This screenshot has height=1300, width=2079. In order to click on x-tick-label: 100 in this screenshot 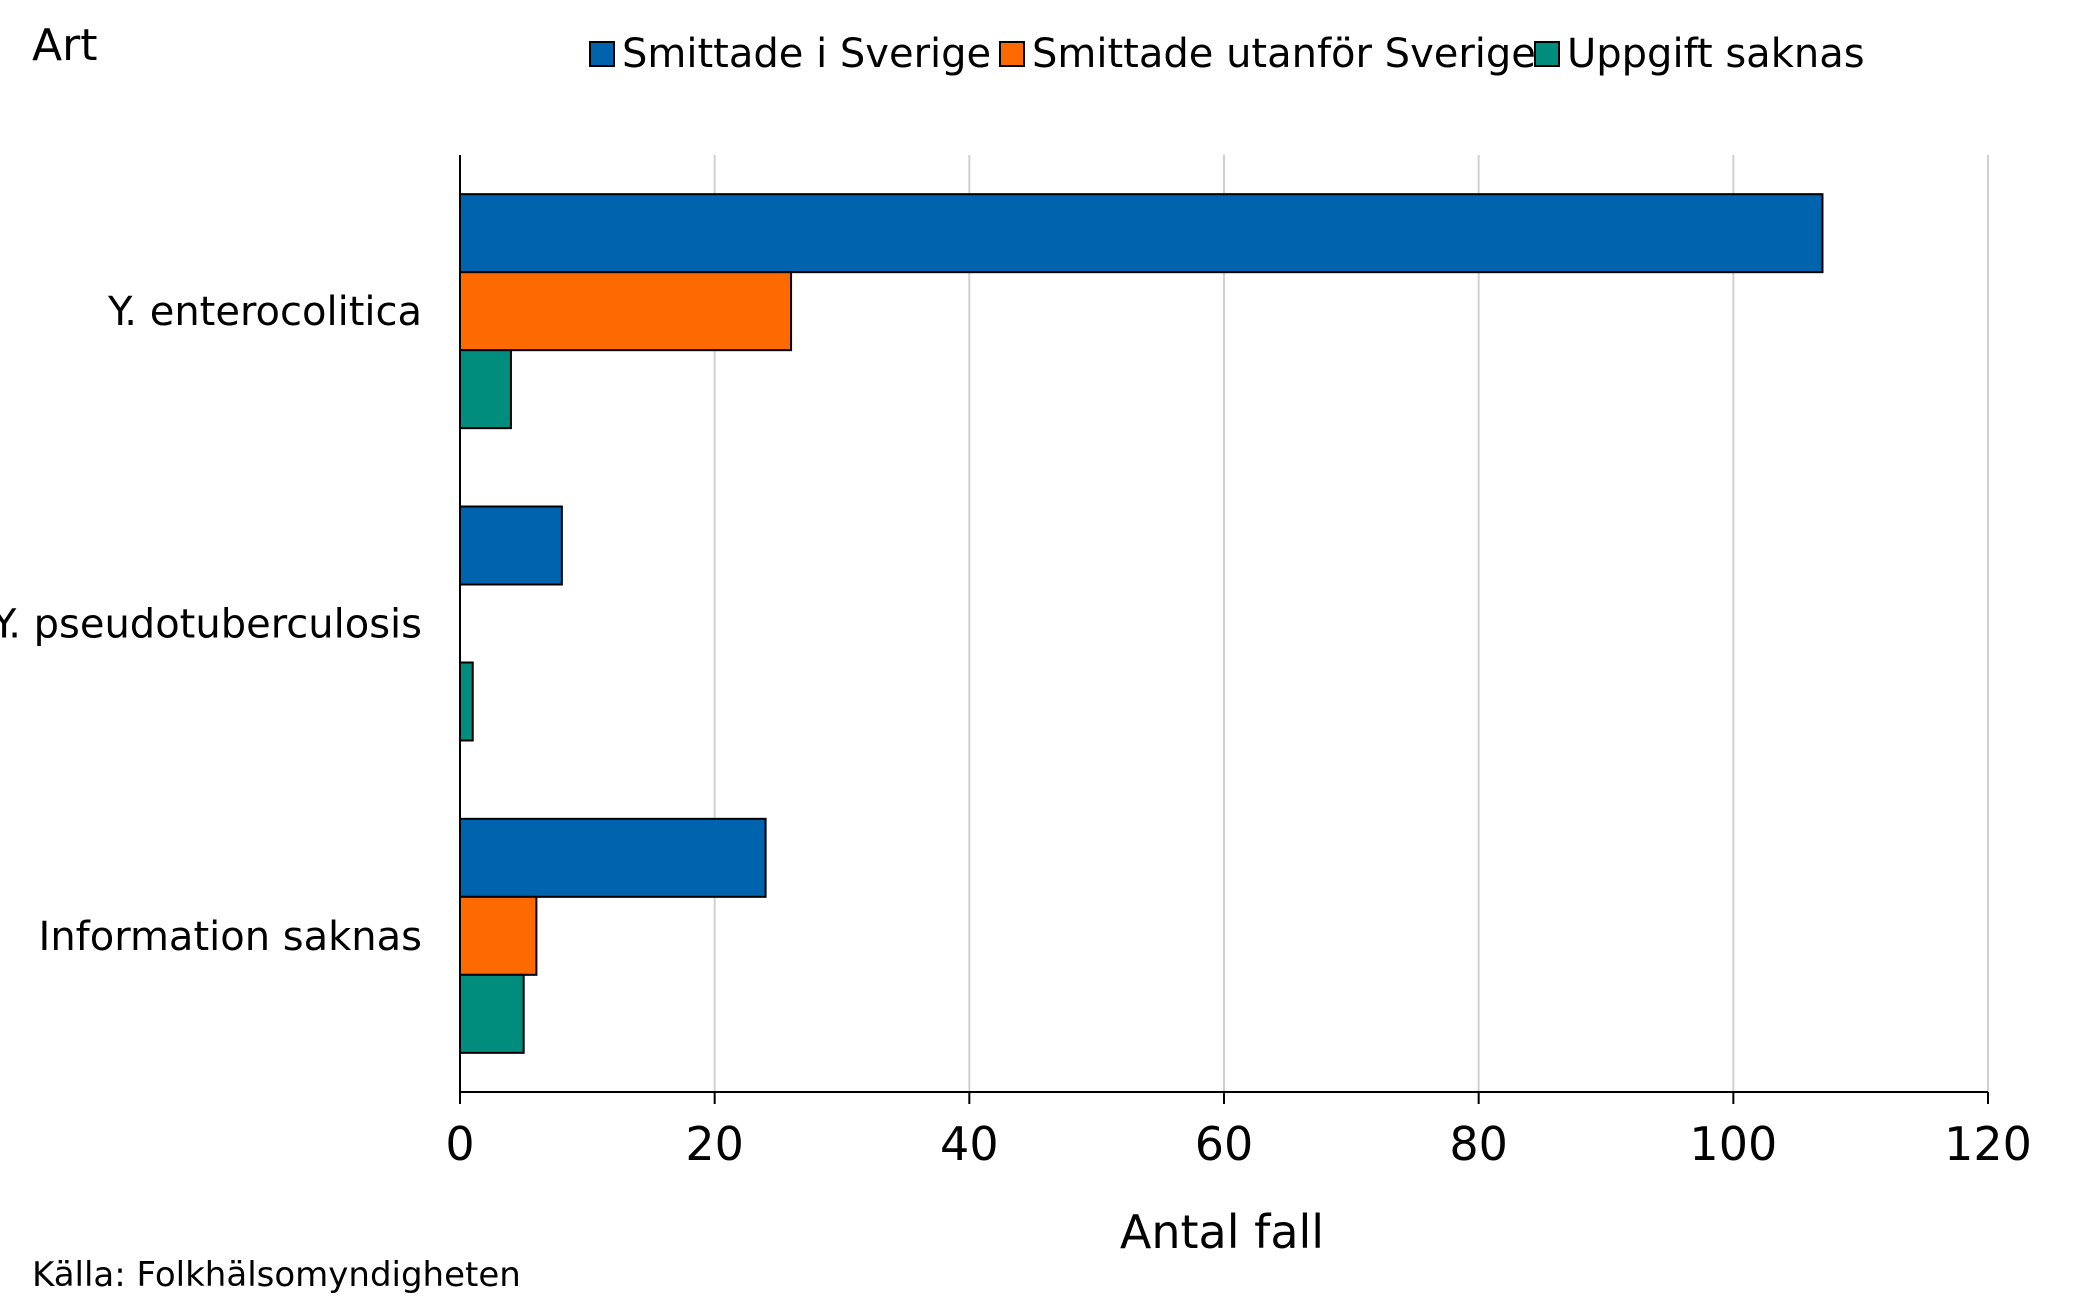, I will do `click(1733, 1144)`.